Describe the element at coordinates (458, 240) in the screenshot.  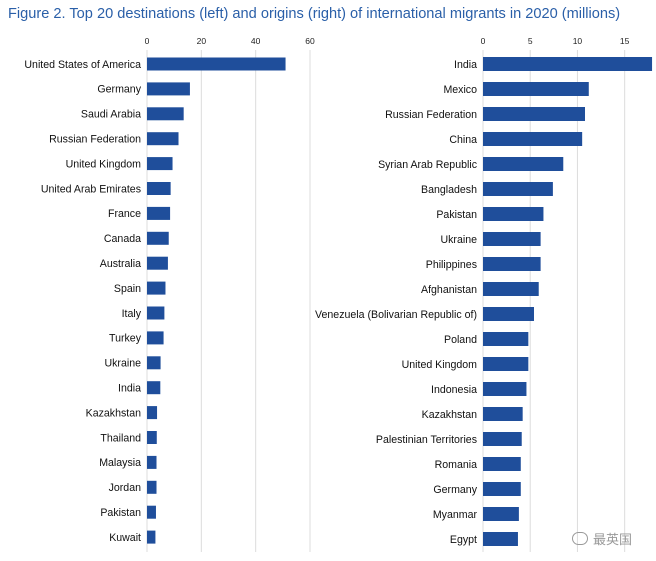
I see `origin-category-label: Ukraine` at that location.